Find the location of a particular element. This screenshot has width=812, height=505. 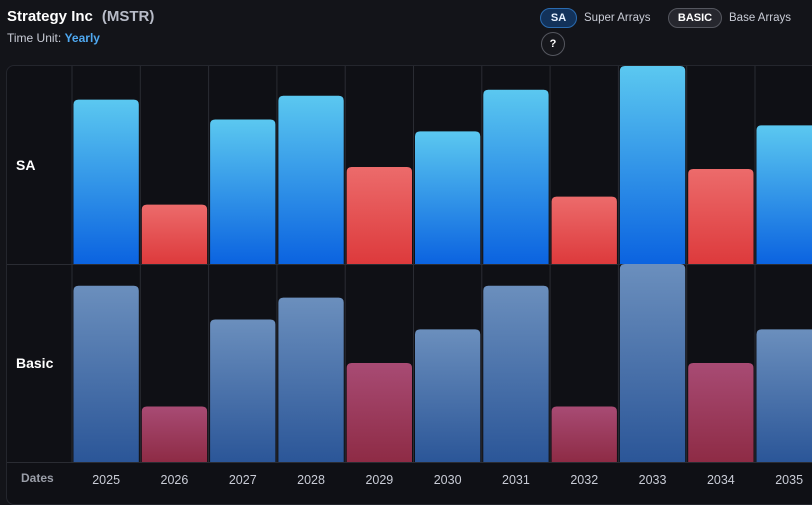

bar-basic-2029 is located at coordinates (379, 412).